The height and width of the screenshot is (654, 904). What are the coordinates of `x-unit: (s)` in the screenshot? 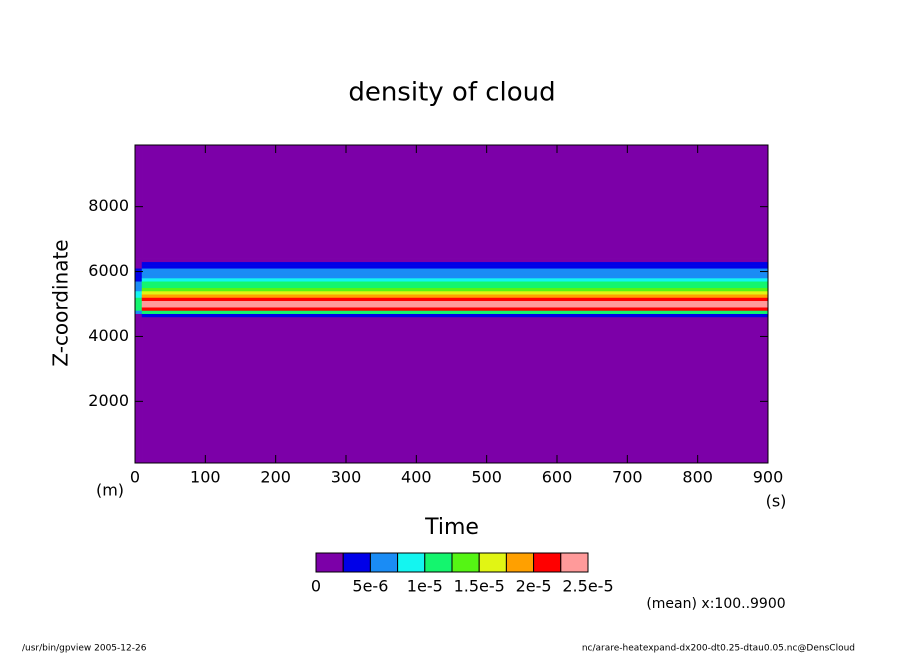 It's located at (776, 501).